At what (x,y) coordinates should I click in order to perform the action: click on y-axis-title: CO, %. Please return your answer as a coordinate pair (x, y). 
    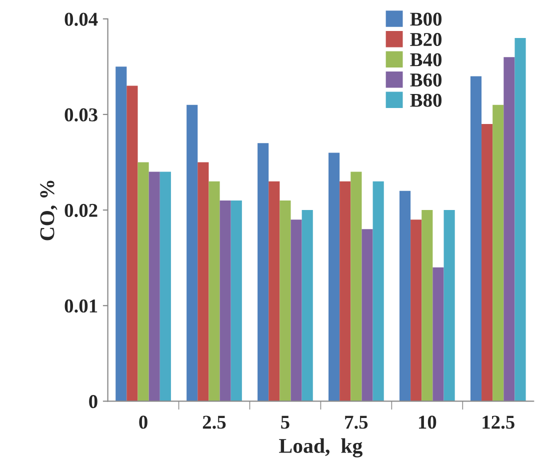
    Looking at the image, I should click on (49, 210).